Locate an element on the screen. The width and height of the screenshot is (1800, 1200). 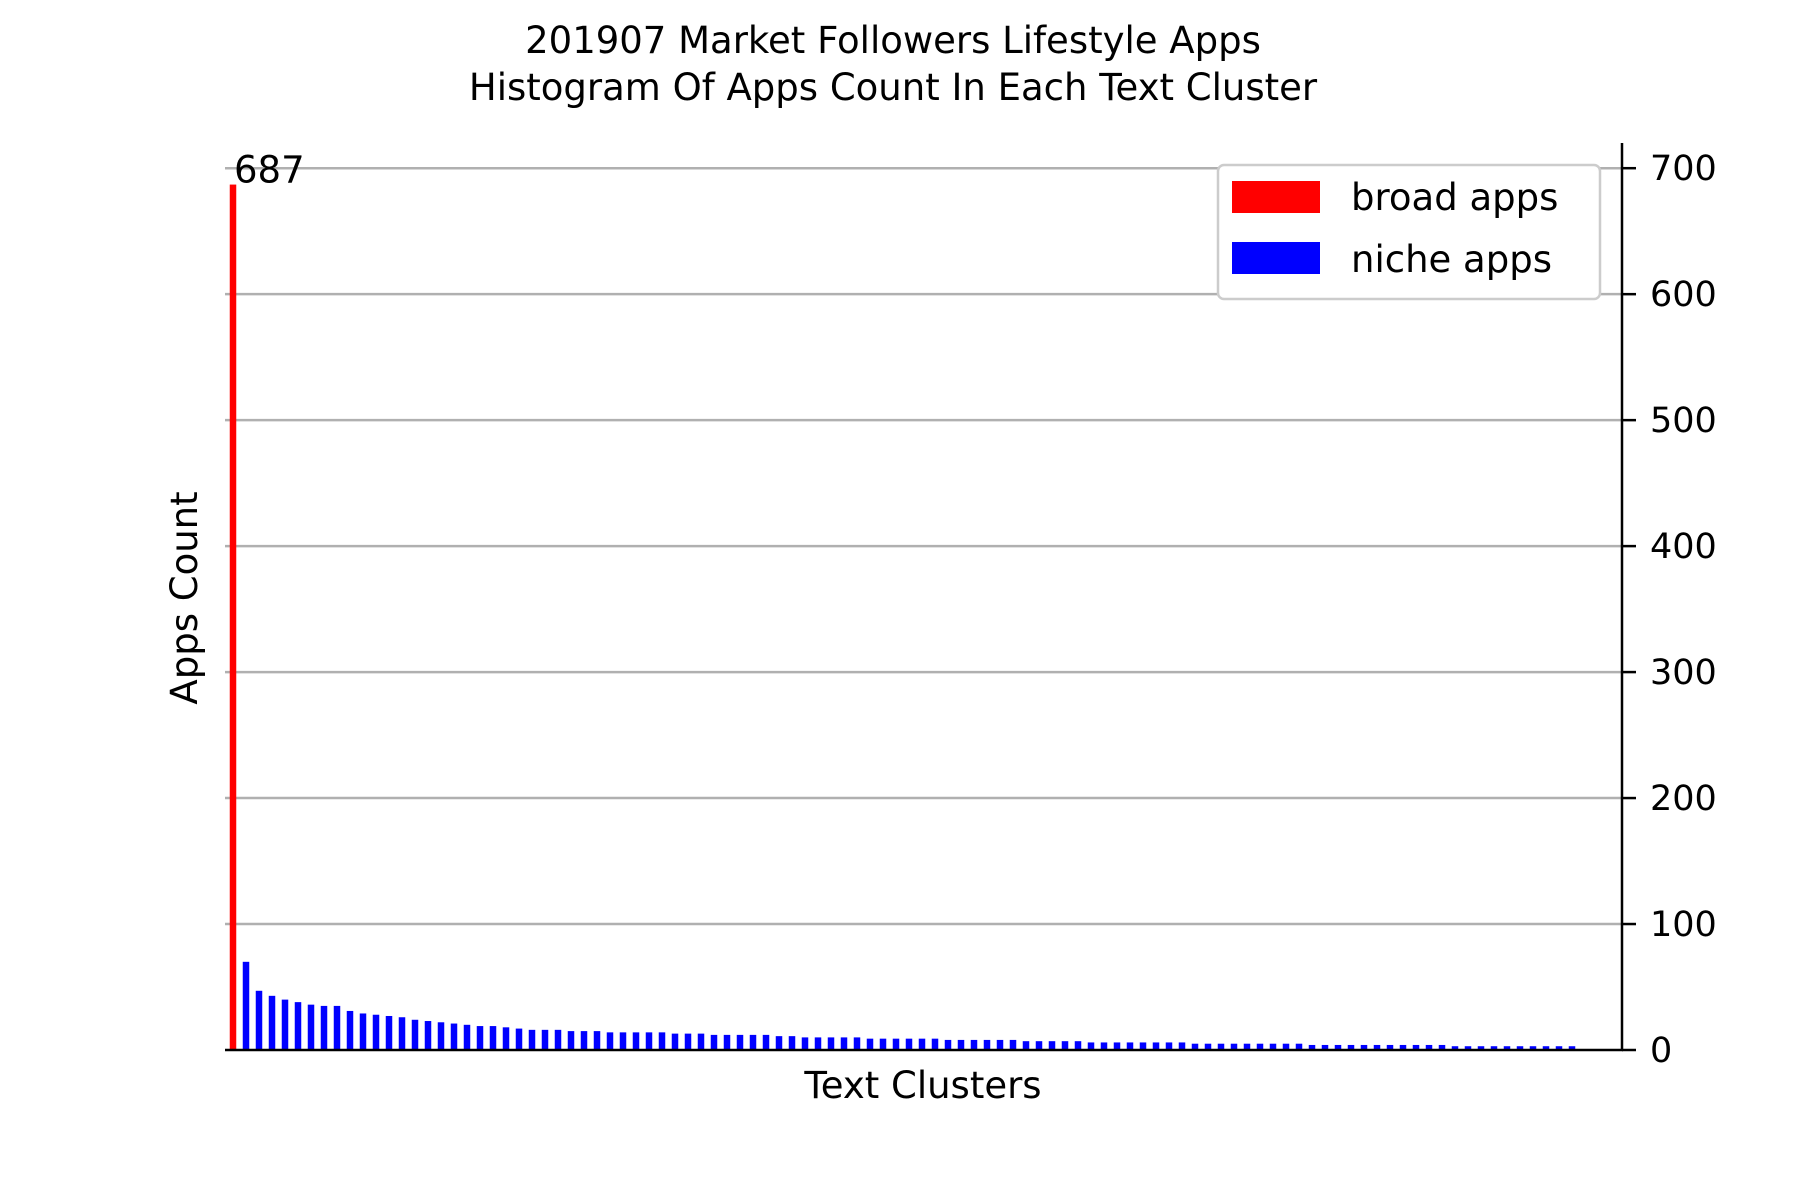
y-tick-label: 400 is located at coordinates (1683, 547).